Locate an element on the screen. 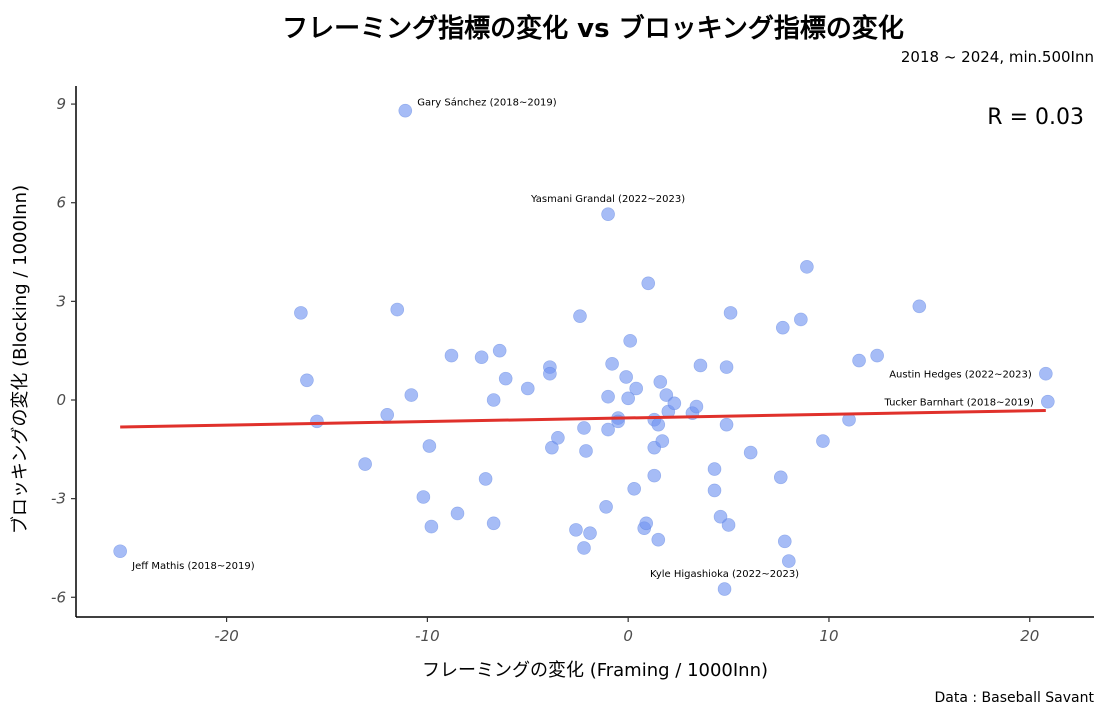 The image size is (1106, 720). point-label: Gary Sánchez (2018~2019) is located at coordinates (486, 103).